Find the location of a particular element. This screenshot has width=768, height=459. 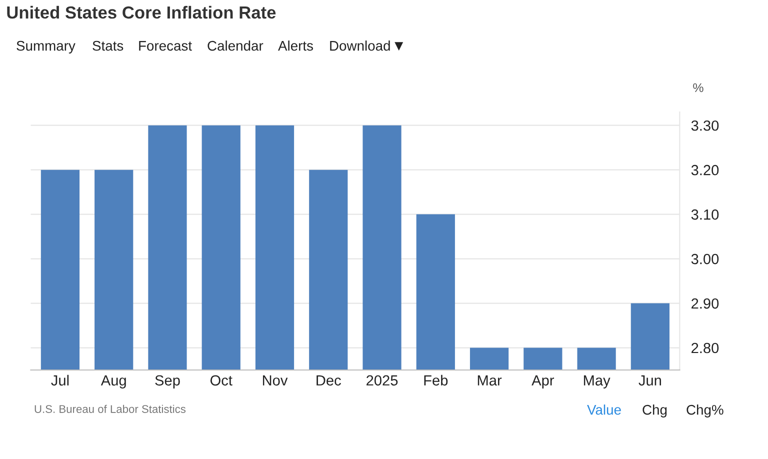

y-tick-label: 2.90 is located at coordinates (705, 303).